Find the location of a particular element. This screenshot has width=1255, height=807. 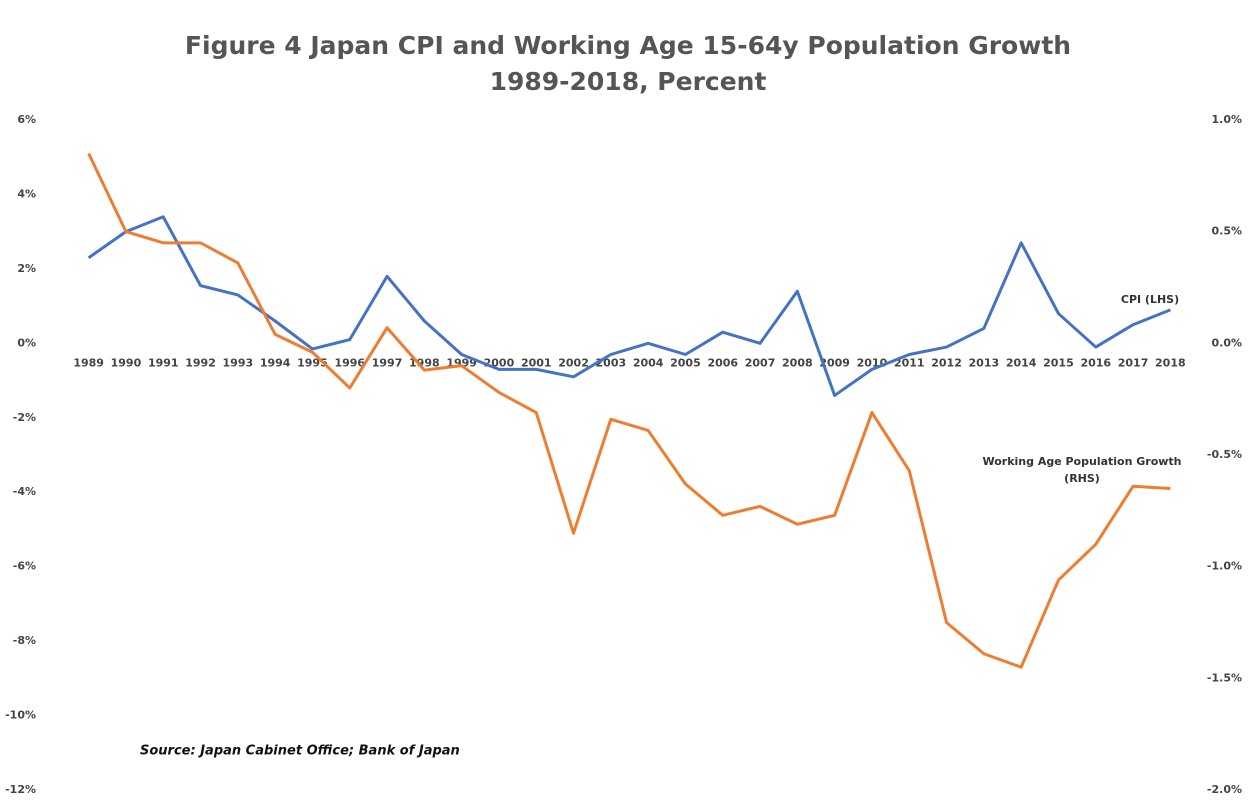

x-tick-label: 2013 is located at coordinates (984, 362).